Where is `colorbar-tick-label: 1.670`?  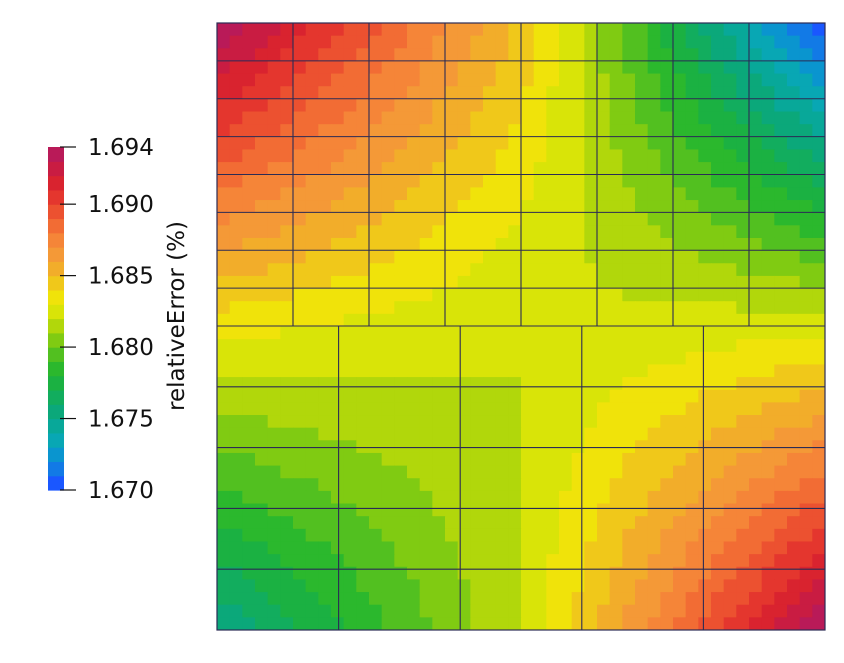 colorbar-tick-label: 1.670 is located at coordinates (121, 491).